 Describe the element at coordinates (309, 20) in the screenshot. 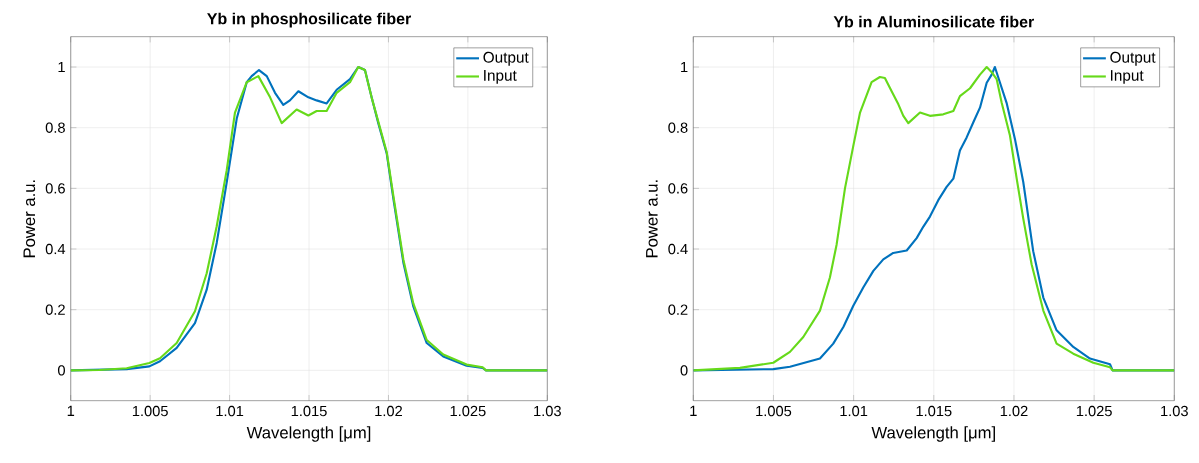

I see `chart-title: Yb in phosphosilicate fiber` at that location.